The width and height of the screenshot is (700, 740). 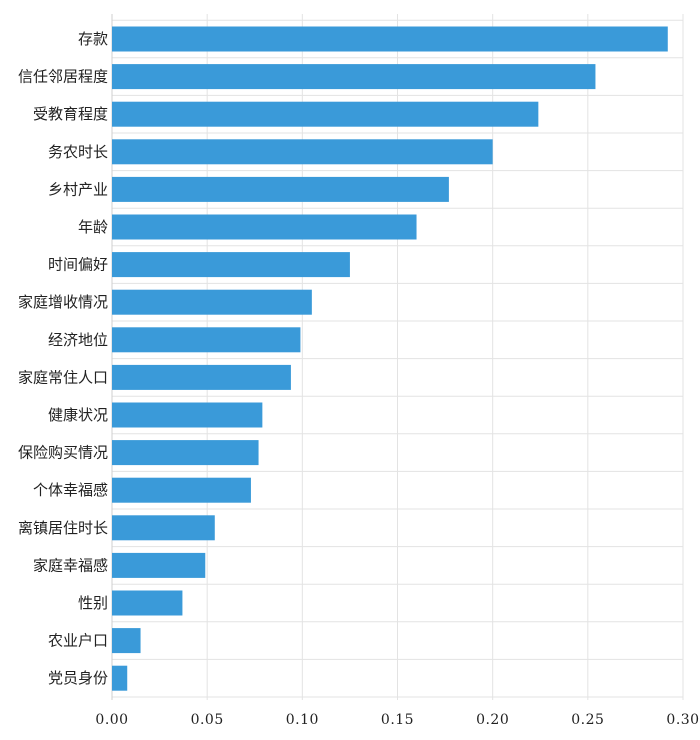 I want to click on x-tick-label: 0.25, so click(x=587, y=720).